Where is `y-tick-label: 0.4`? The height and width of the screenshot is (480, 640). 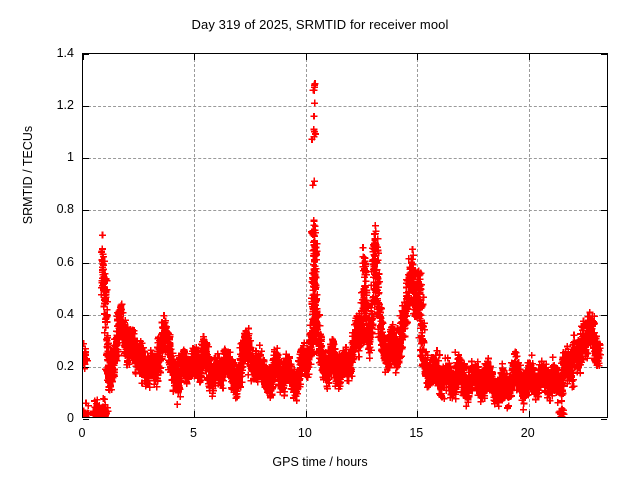 y-tick-label: 0.4 is located at coordinates (65, 313).